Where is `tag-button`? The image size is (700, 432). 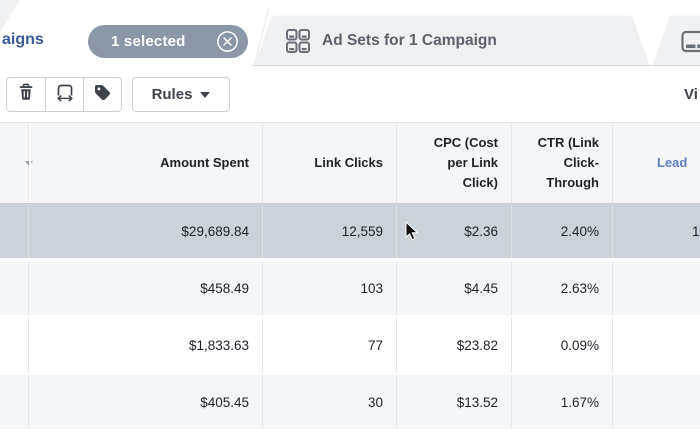 tag-button is located at coordinates (102, 94).